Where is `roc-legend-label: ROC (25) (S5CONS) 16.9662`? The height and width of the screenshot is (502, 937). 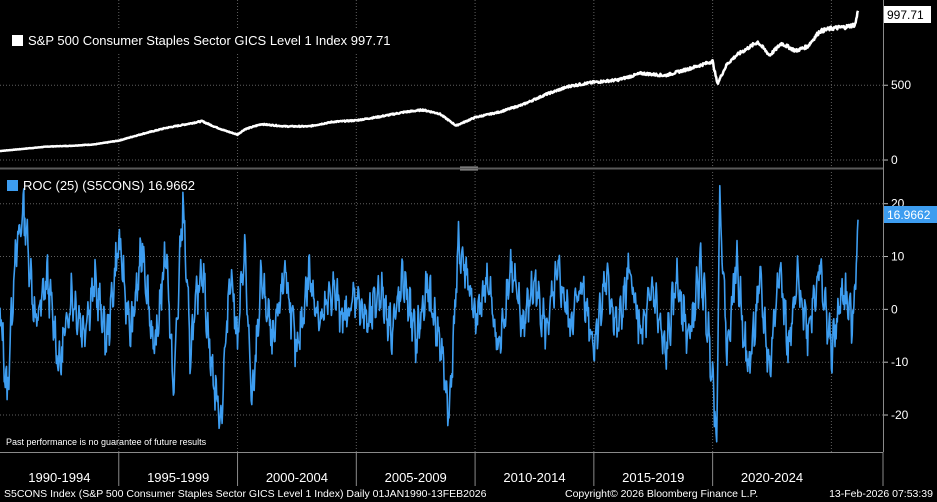
roc-legend-label: ROC (25) (S5CONS) 16.9662 is located at coordinates (109, 185).